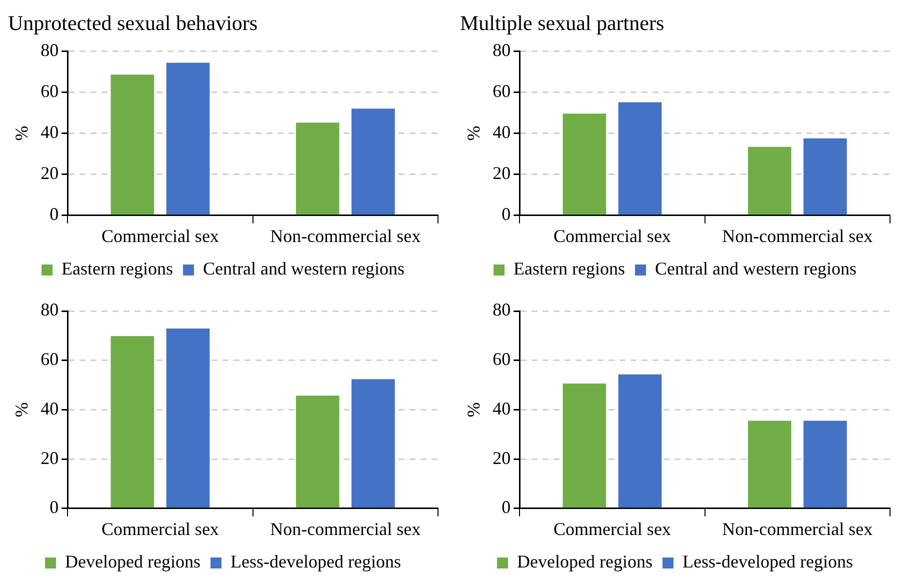 The height and width of the screenshot is (586, 905). I want to click on chart-title: Multiple sexual partners, so click(562, 23).